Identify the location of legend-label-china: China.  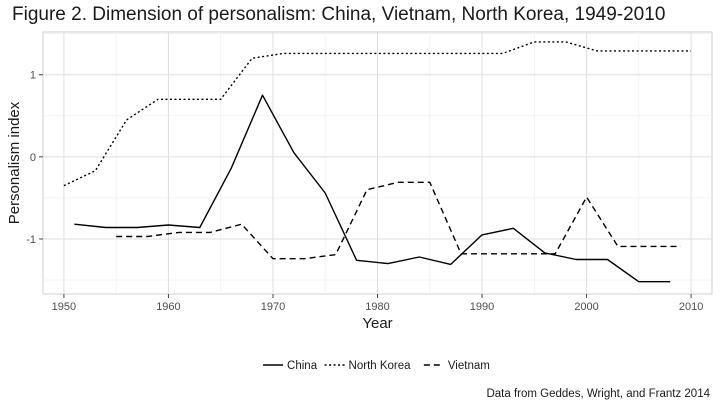
(302, 366).